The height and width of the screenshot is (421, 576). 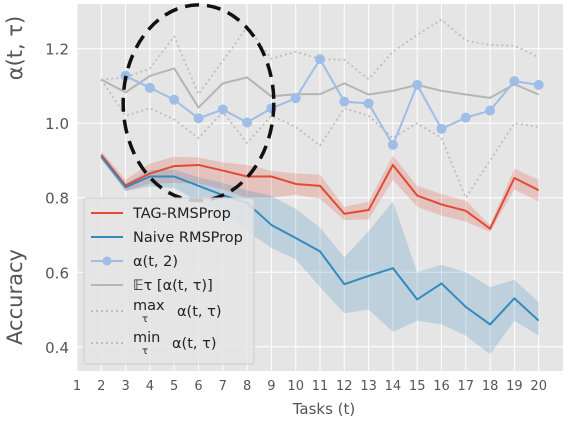 What do you see at coordinates (150, 386) in the screenshot?
I see `x-tick-label: 4` at bounding box center [150, 386].